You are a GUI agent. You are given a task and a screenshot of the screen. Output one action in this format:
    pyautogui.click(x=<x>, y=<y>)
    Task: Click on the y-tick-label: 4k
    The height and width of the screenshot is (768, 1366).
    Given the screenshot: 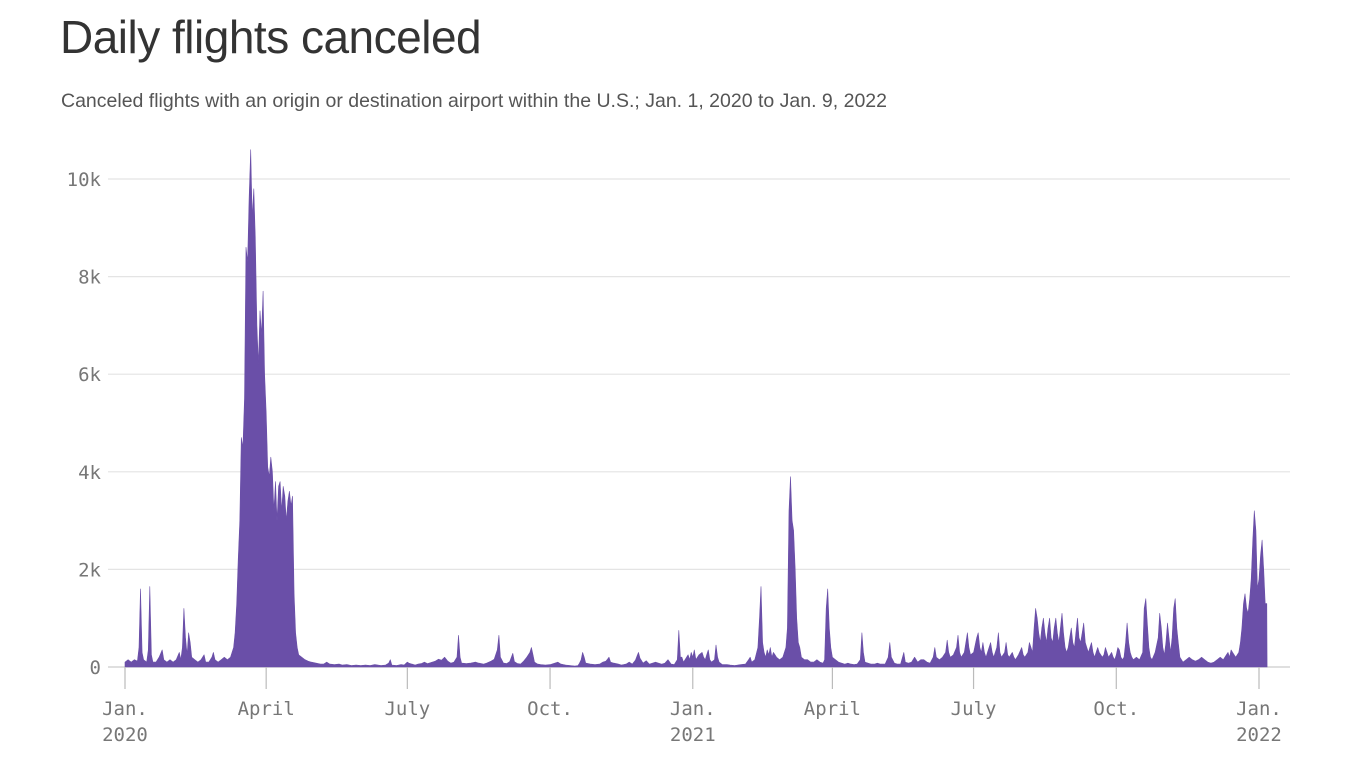 What is the action you would take?
    pyautogui.click(x=89, y=473)
    